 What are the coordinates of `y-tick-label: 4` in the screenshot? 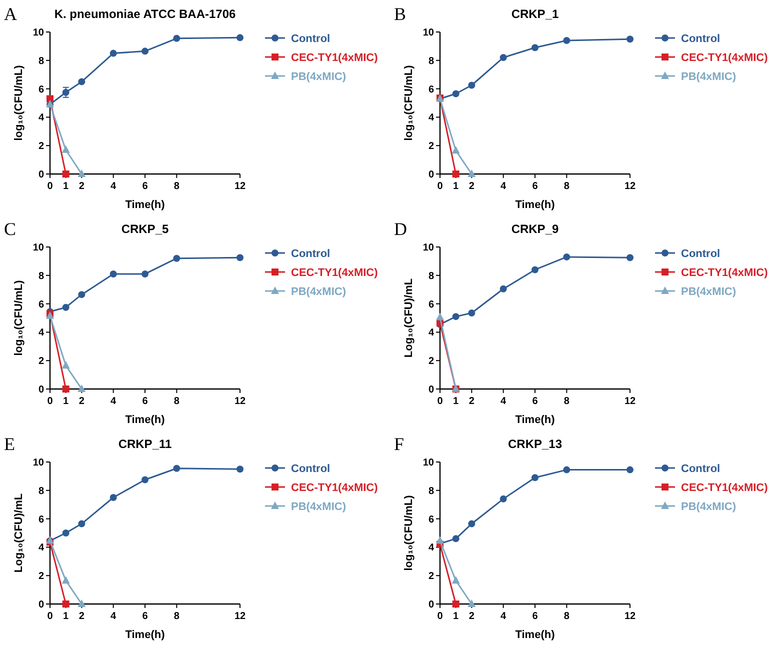 It's located at (431, 118).